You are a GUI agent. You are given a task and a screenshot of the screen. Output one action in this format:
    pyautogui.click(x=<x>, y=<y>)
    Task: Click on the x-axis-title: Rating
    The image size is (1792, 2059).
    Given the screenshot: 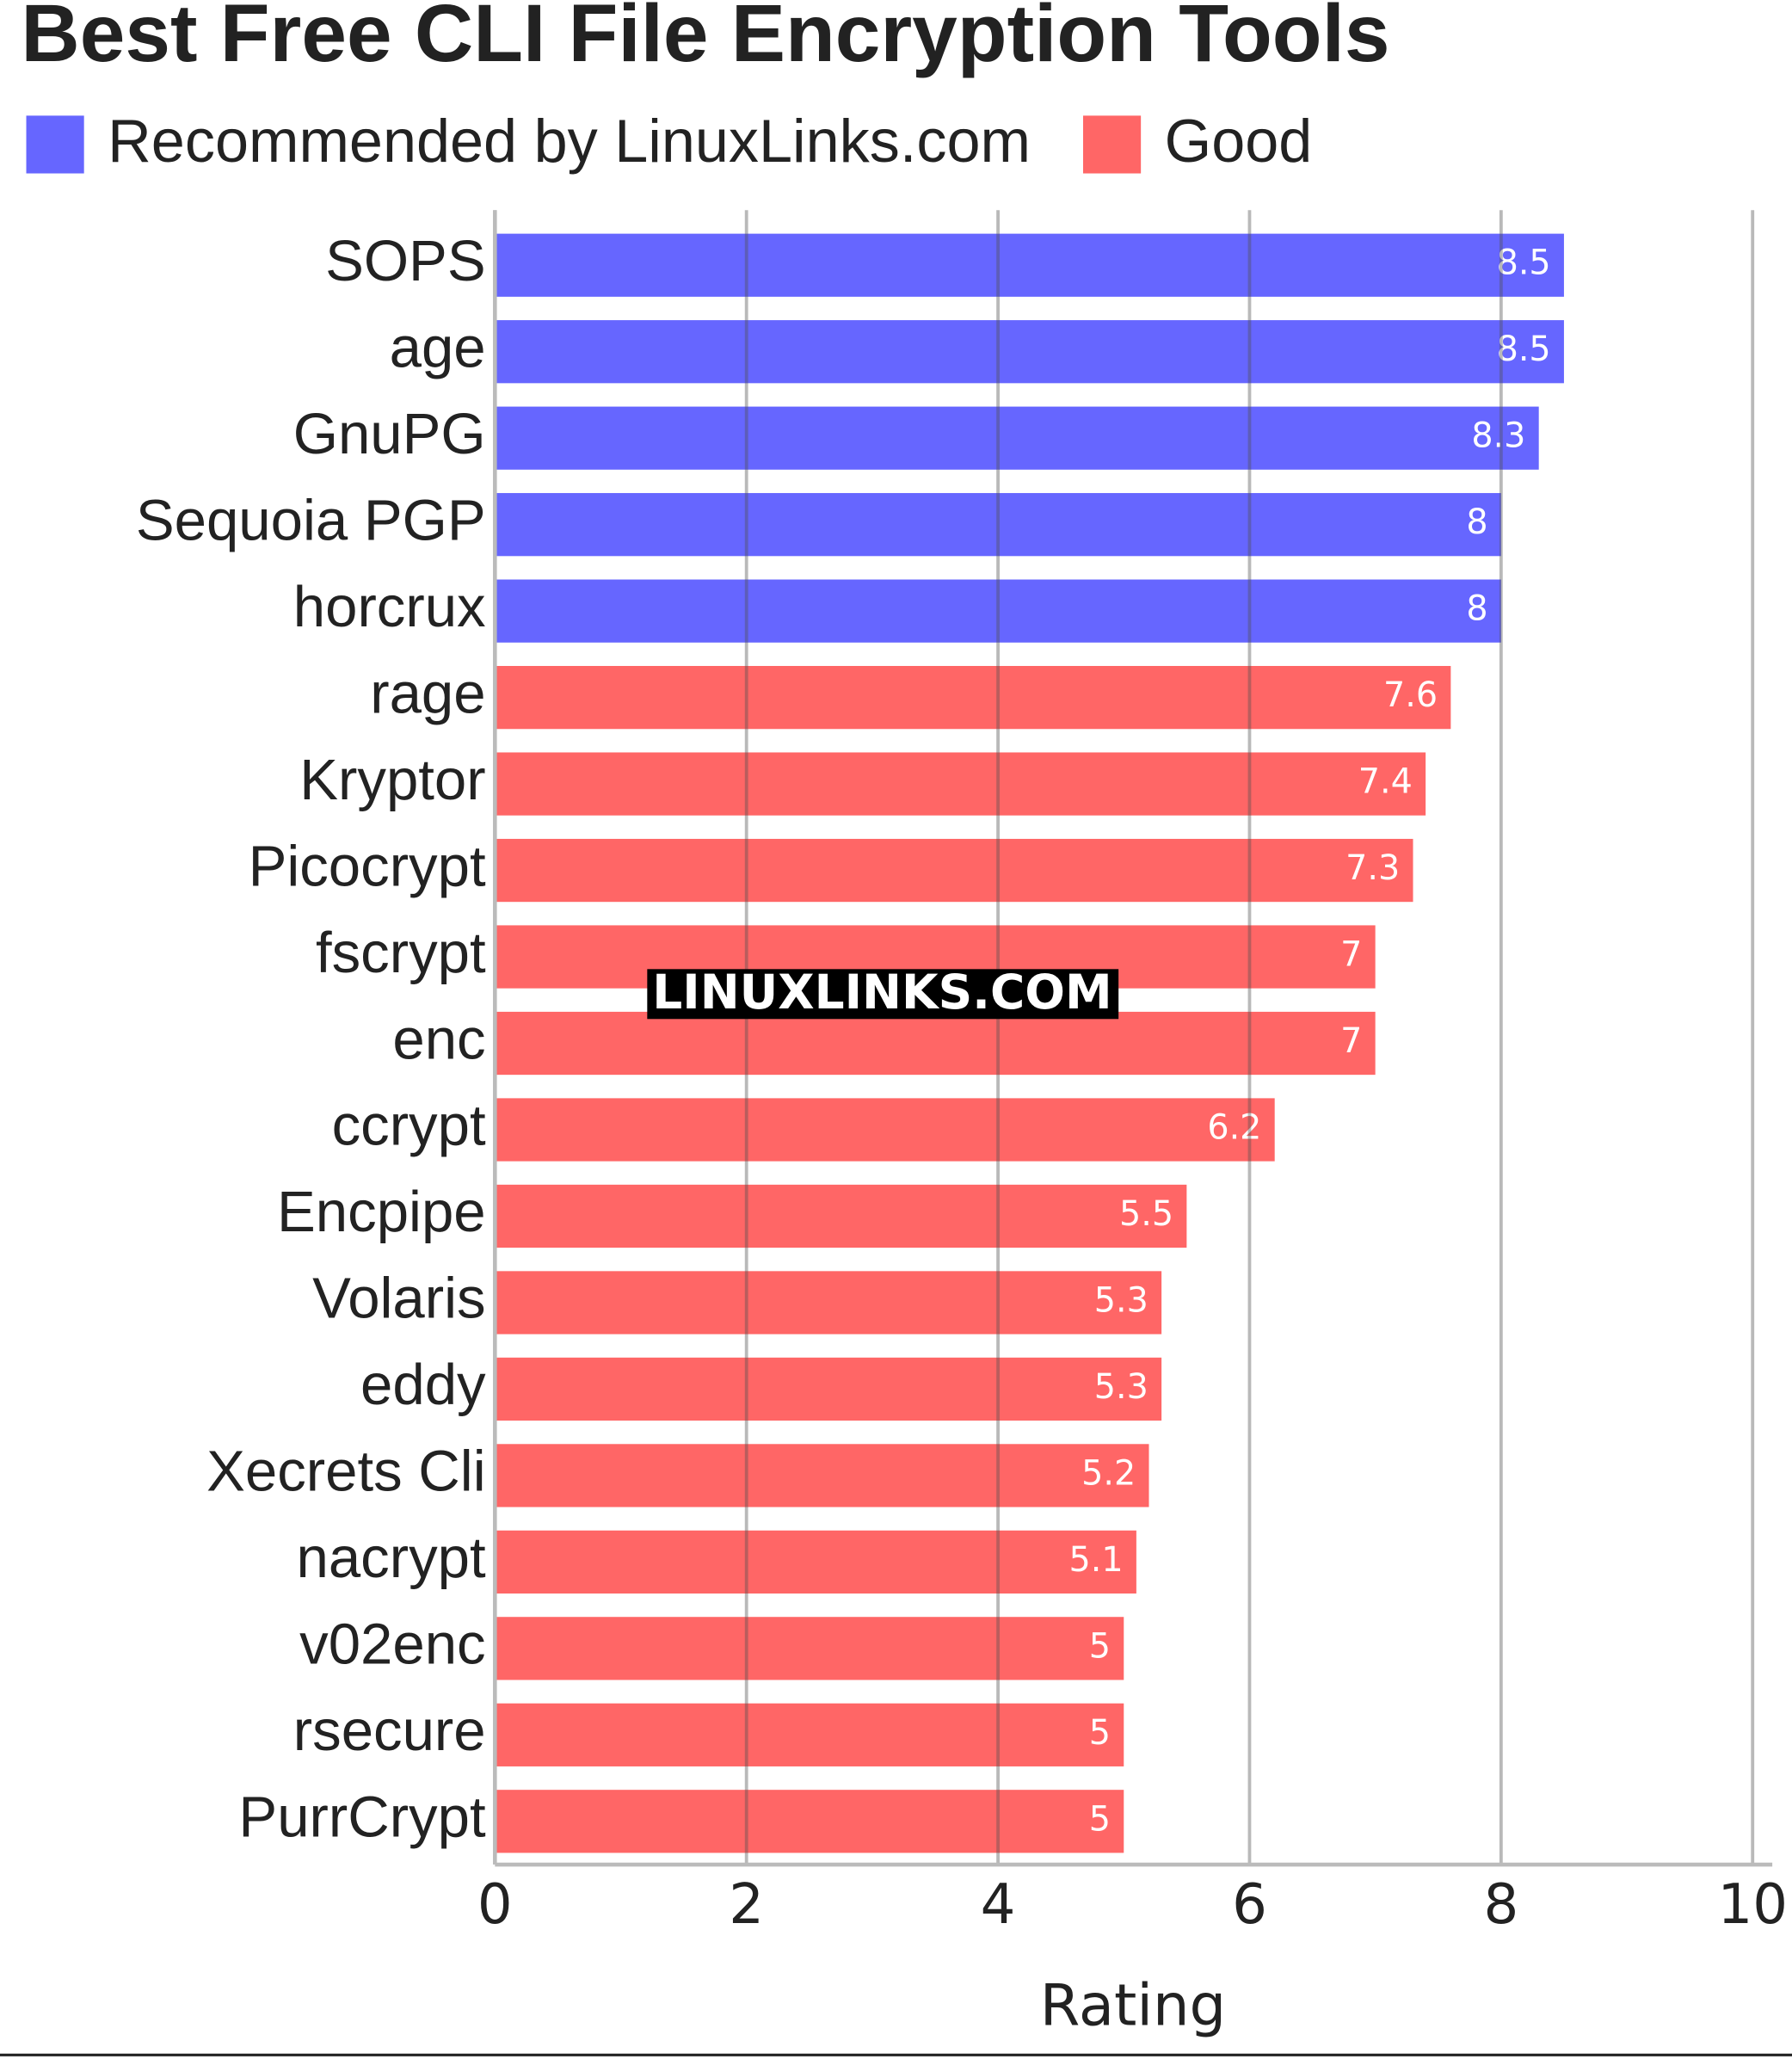 What is the action you would take?
    pyautogui.click(x=1133, y=2004)
    